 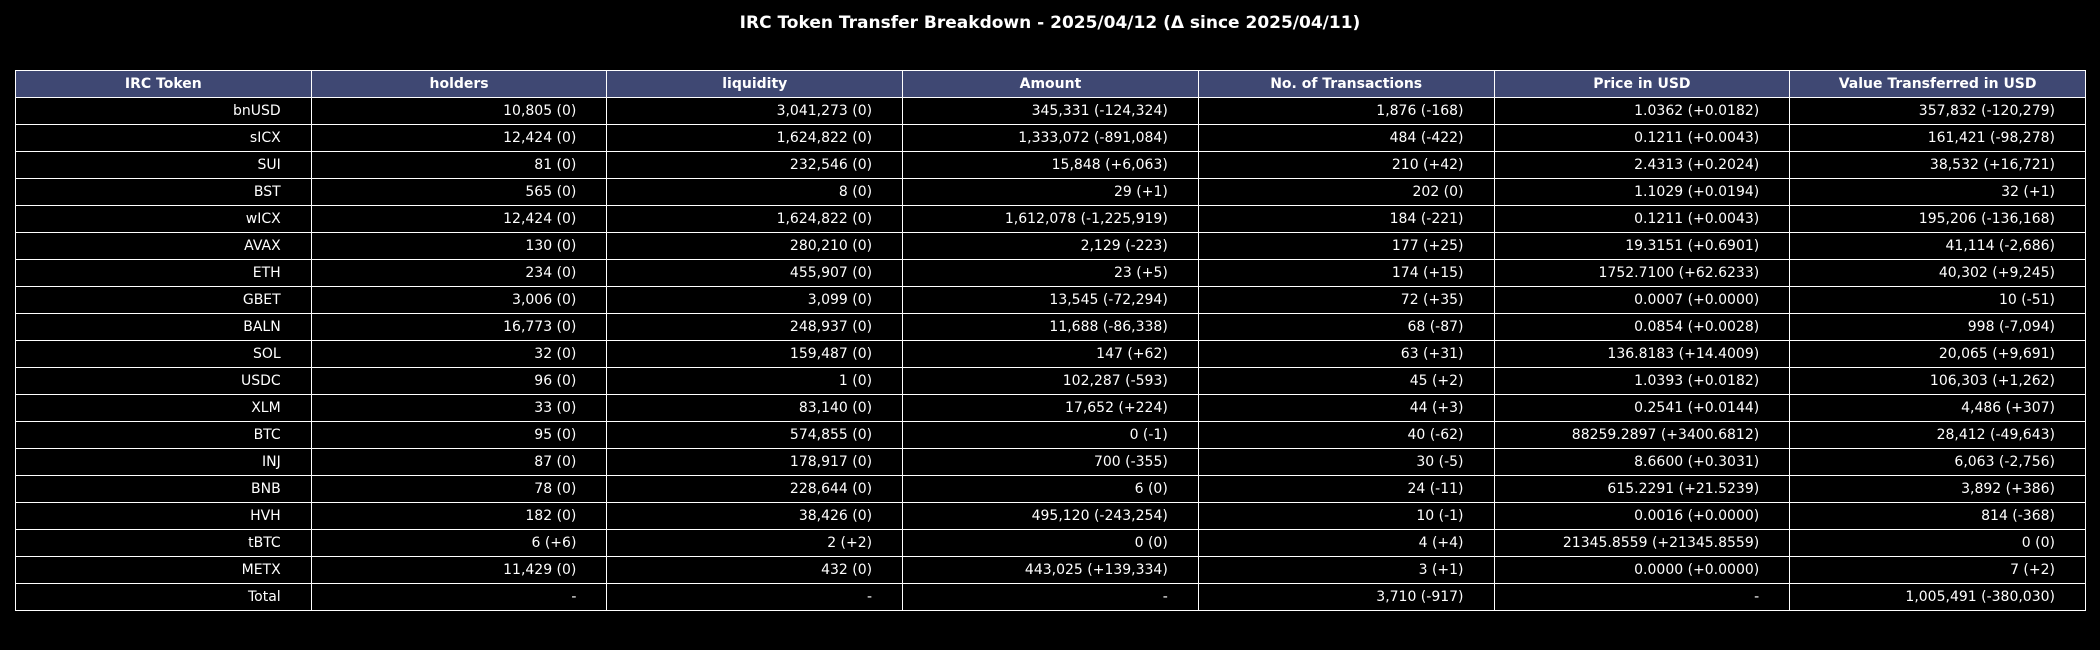 I want to click on table-cell: 38,426 (0), so click(x=755, y=516).